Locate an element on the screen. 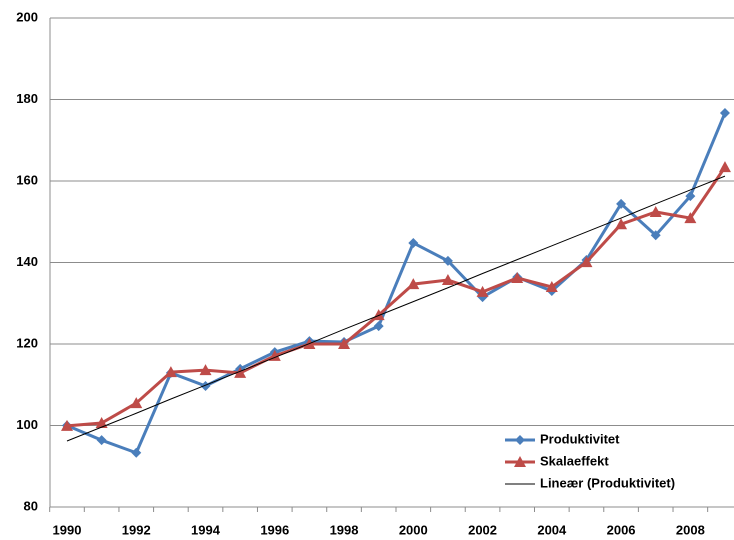 This screenshot has height=540, width=734. x-tick-label: 2002 is located at coordinates (482, 529).